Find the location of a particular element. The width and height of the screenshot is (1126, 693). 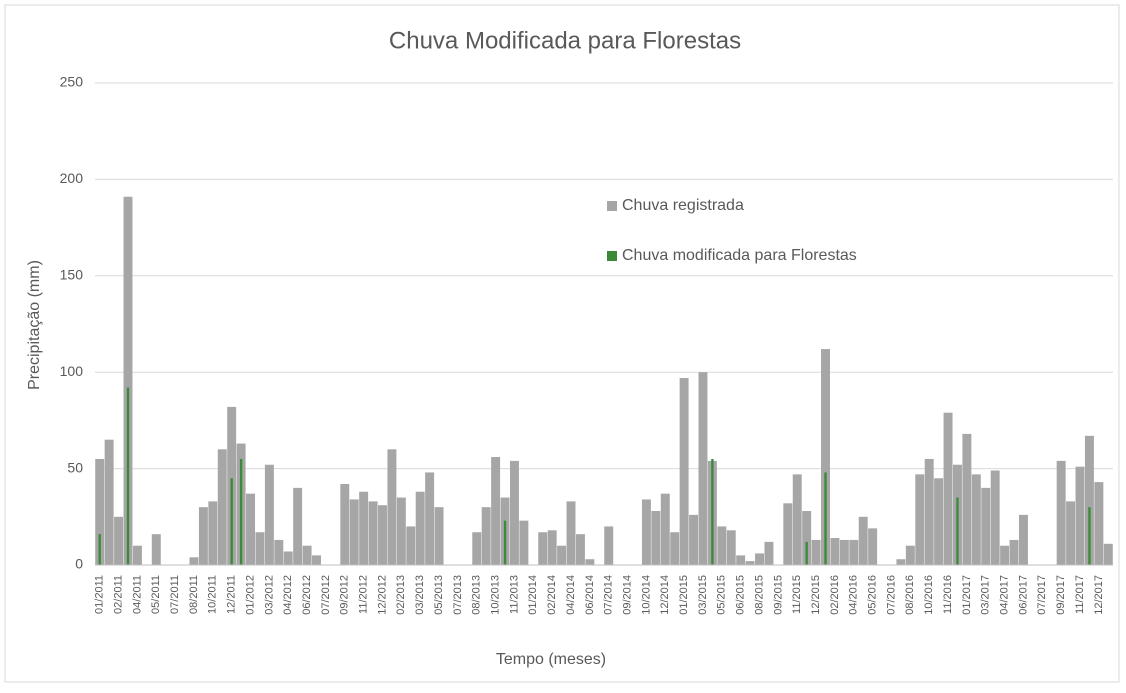

x-tick-label: 11/2012 is located at coordinates (364, 594).